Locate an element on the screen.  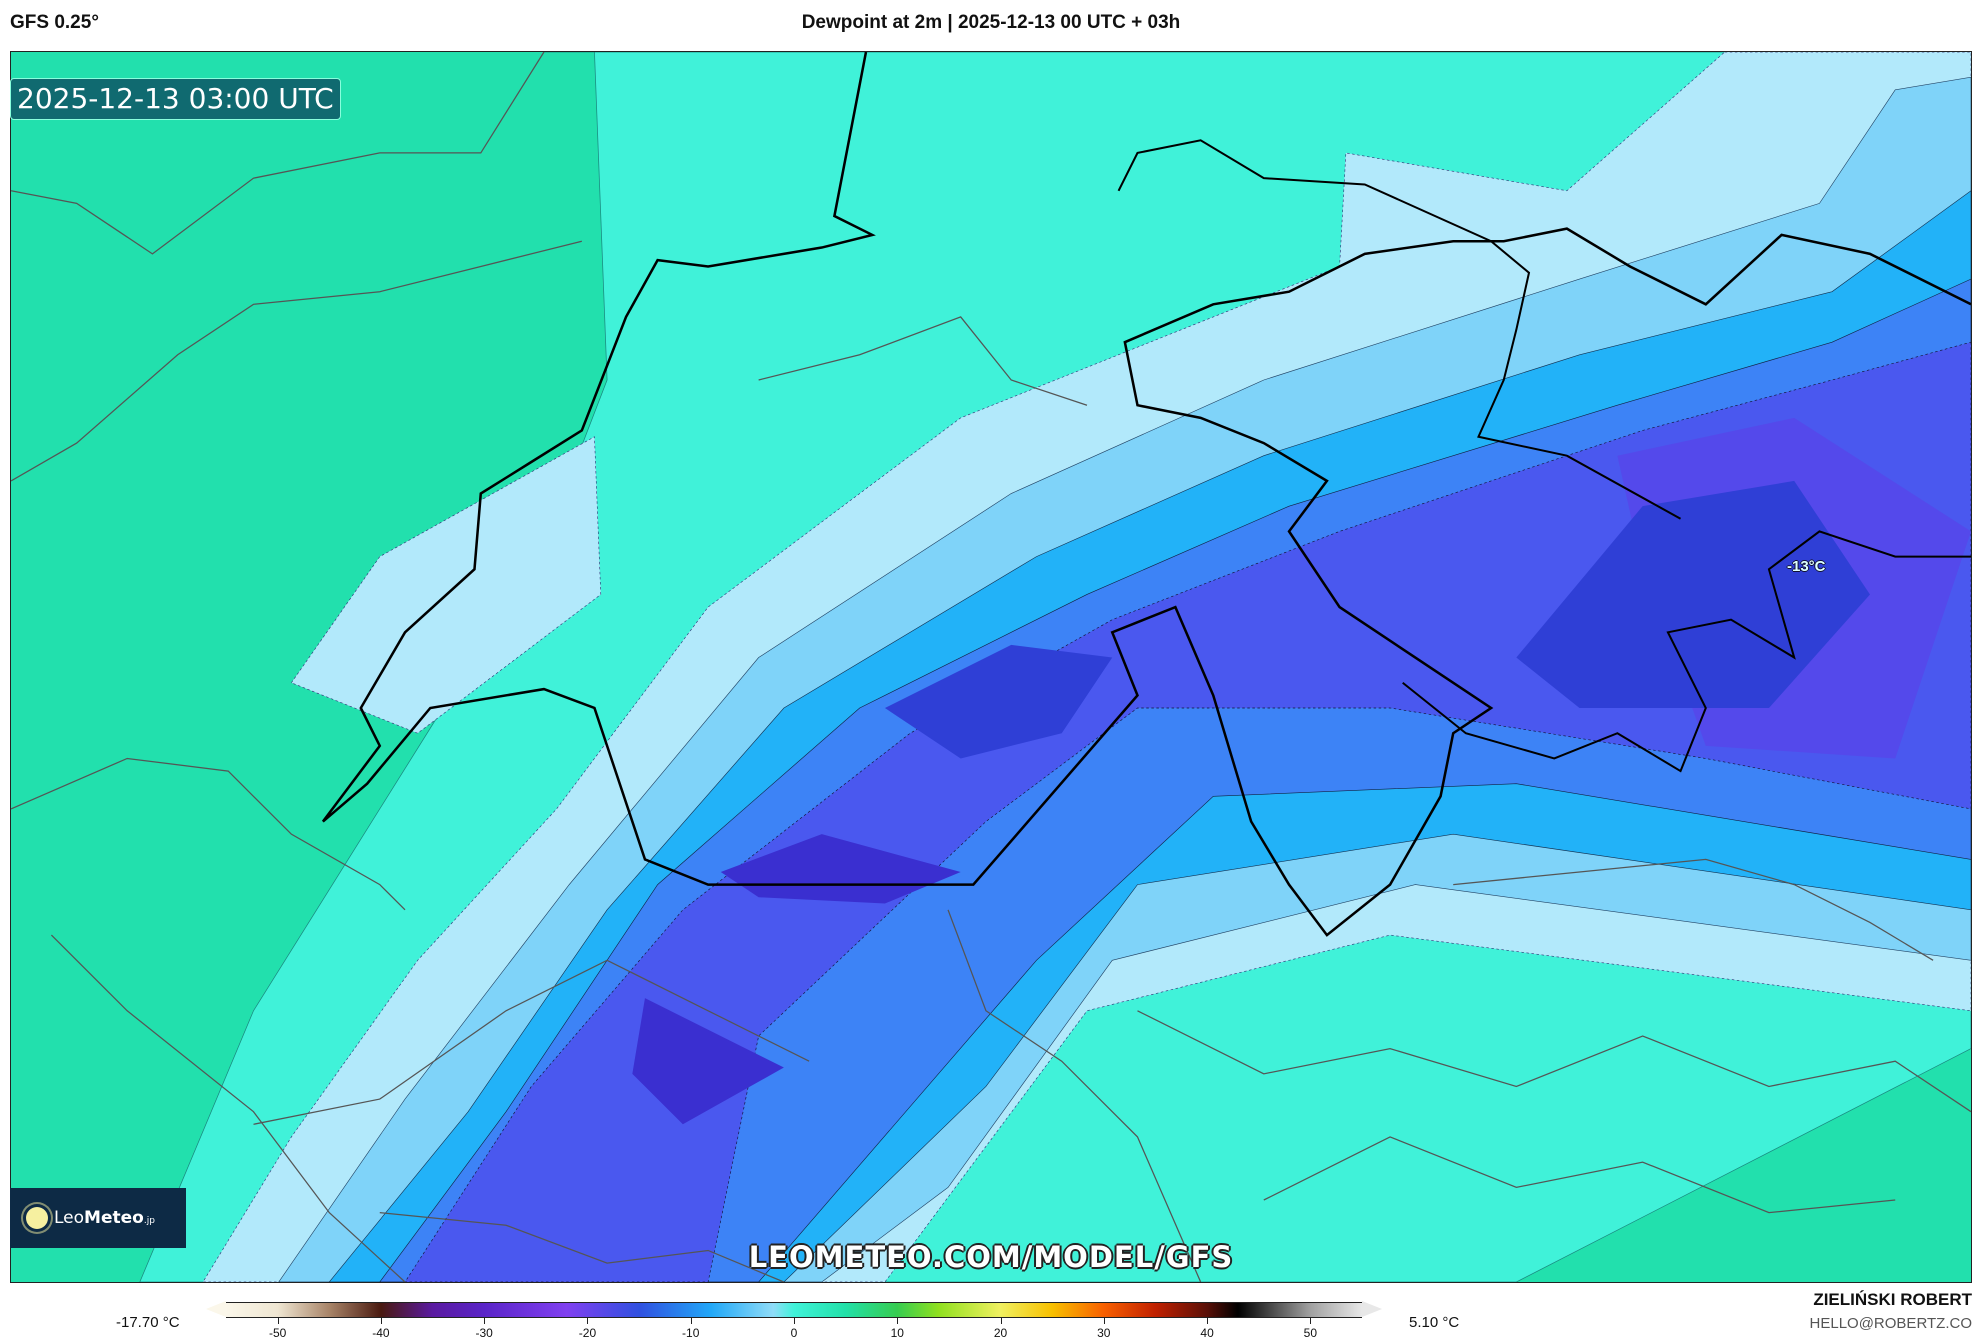
sun-icon is located at coordinates (37, 1218).